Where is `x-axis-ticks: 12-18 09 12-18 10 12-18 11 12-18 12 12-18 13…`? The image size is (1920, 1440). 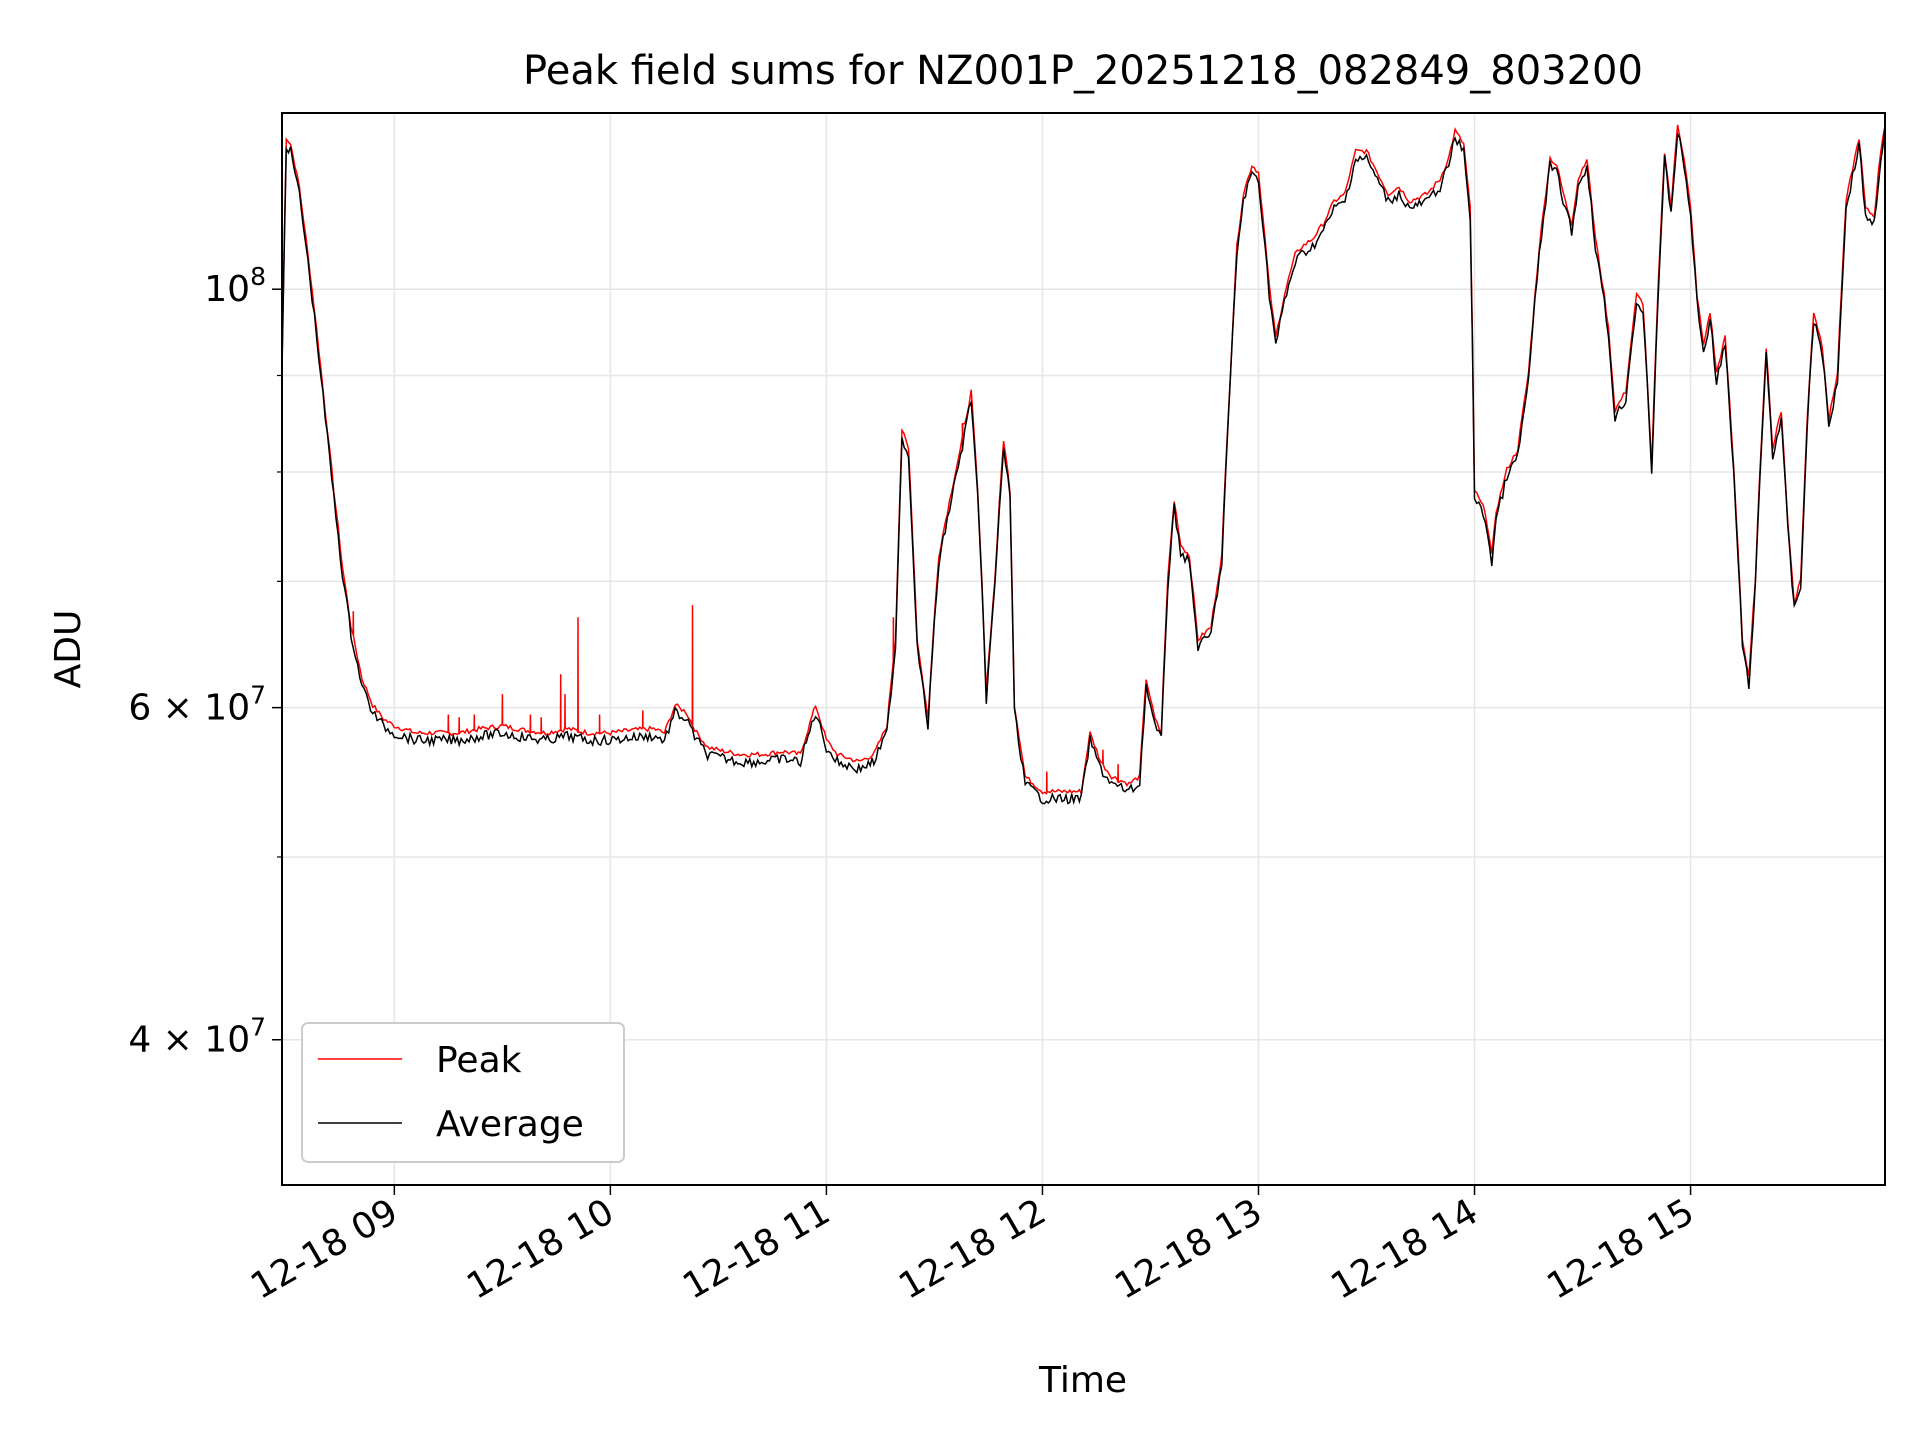 x-axis-ticks: 12-18 09 12-18 10 12-18 11 12-18 12 12-18 13… is located at coordinates (972, 1246).